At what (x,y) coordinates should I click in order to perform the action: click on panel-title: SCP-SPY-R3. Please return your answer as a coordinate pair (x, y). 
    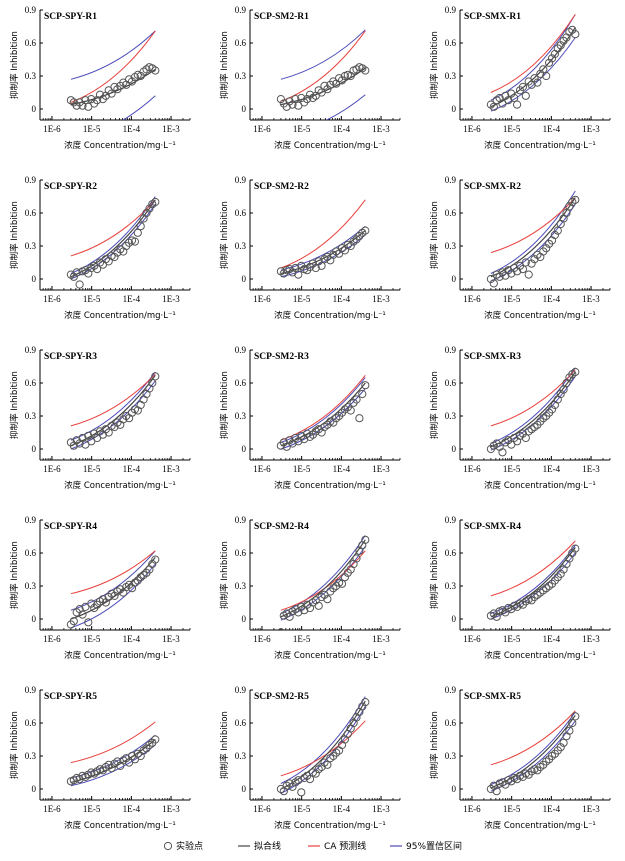
    Looking at the image, I should click on (70, 357).